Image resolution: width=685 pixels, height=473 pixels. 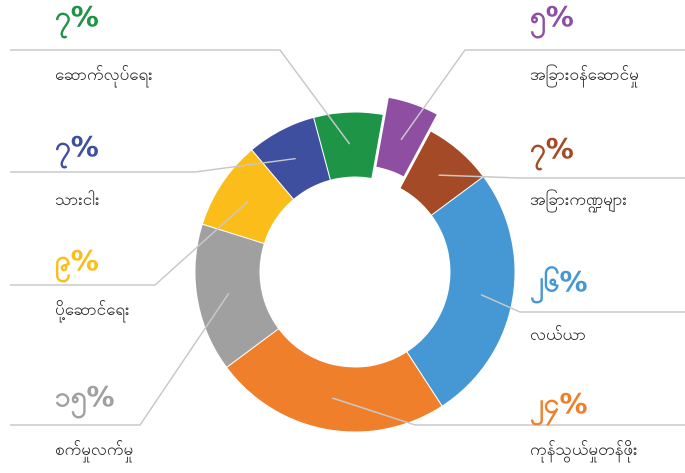 What do you see at coordinates (559, 407) in the screenshot?
I see `value-label: ၂၄%` at bounding box center [559, 407].